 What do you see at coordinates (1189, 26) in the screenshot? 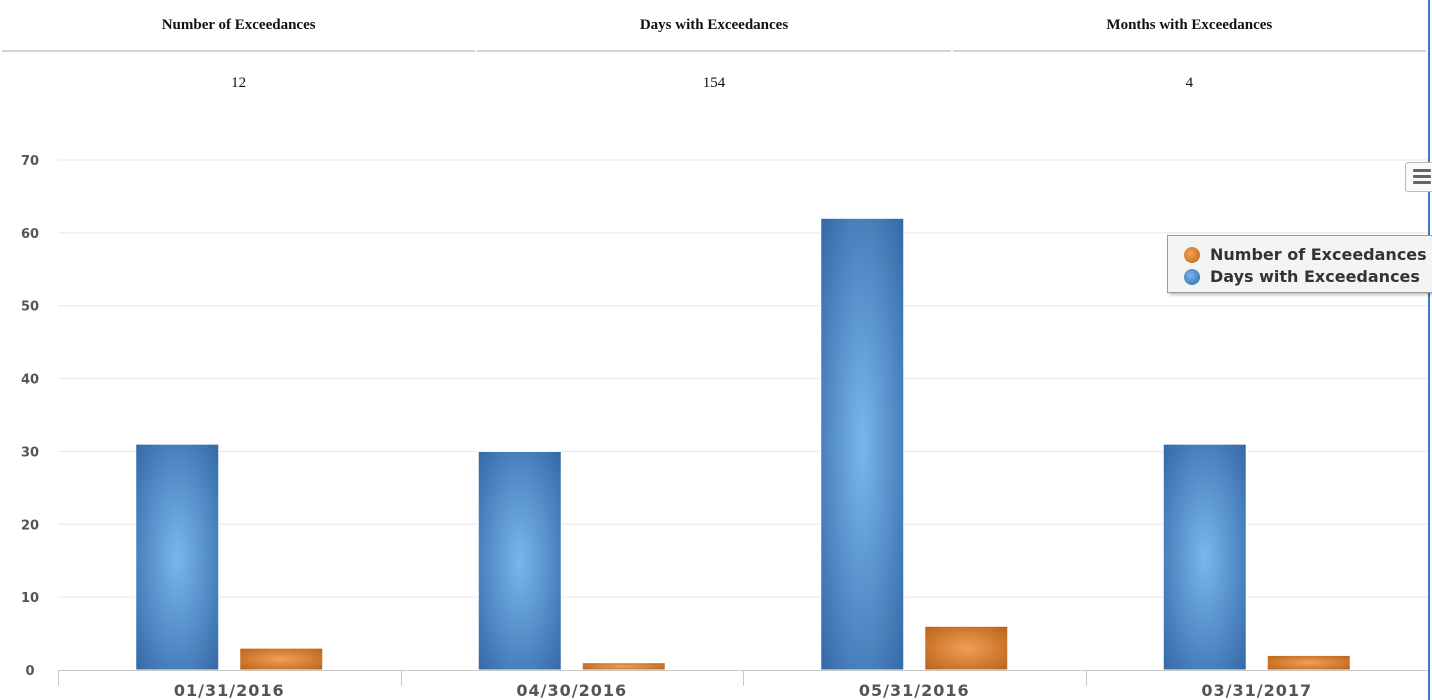
I see `summary-header-months: Months with Exceedances` at bounding box center [1189, 26].